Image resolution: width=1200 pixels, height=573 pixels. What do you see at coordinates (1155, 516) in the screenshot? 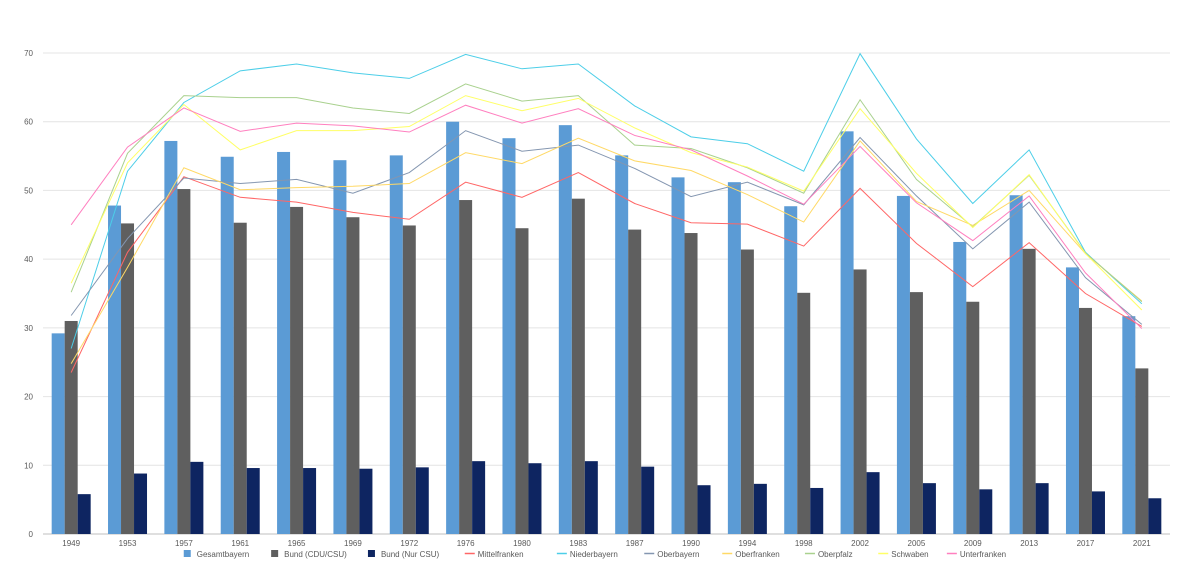
I see `bar-bund-nur-csu--2021` at bounding box center [1155, 516].